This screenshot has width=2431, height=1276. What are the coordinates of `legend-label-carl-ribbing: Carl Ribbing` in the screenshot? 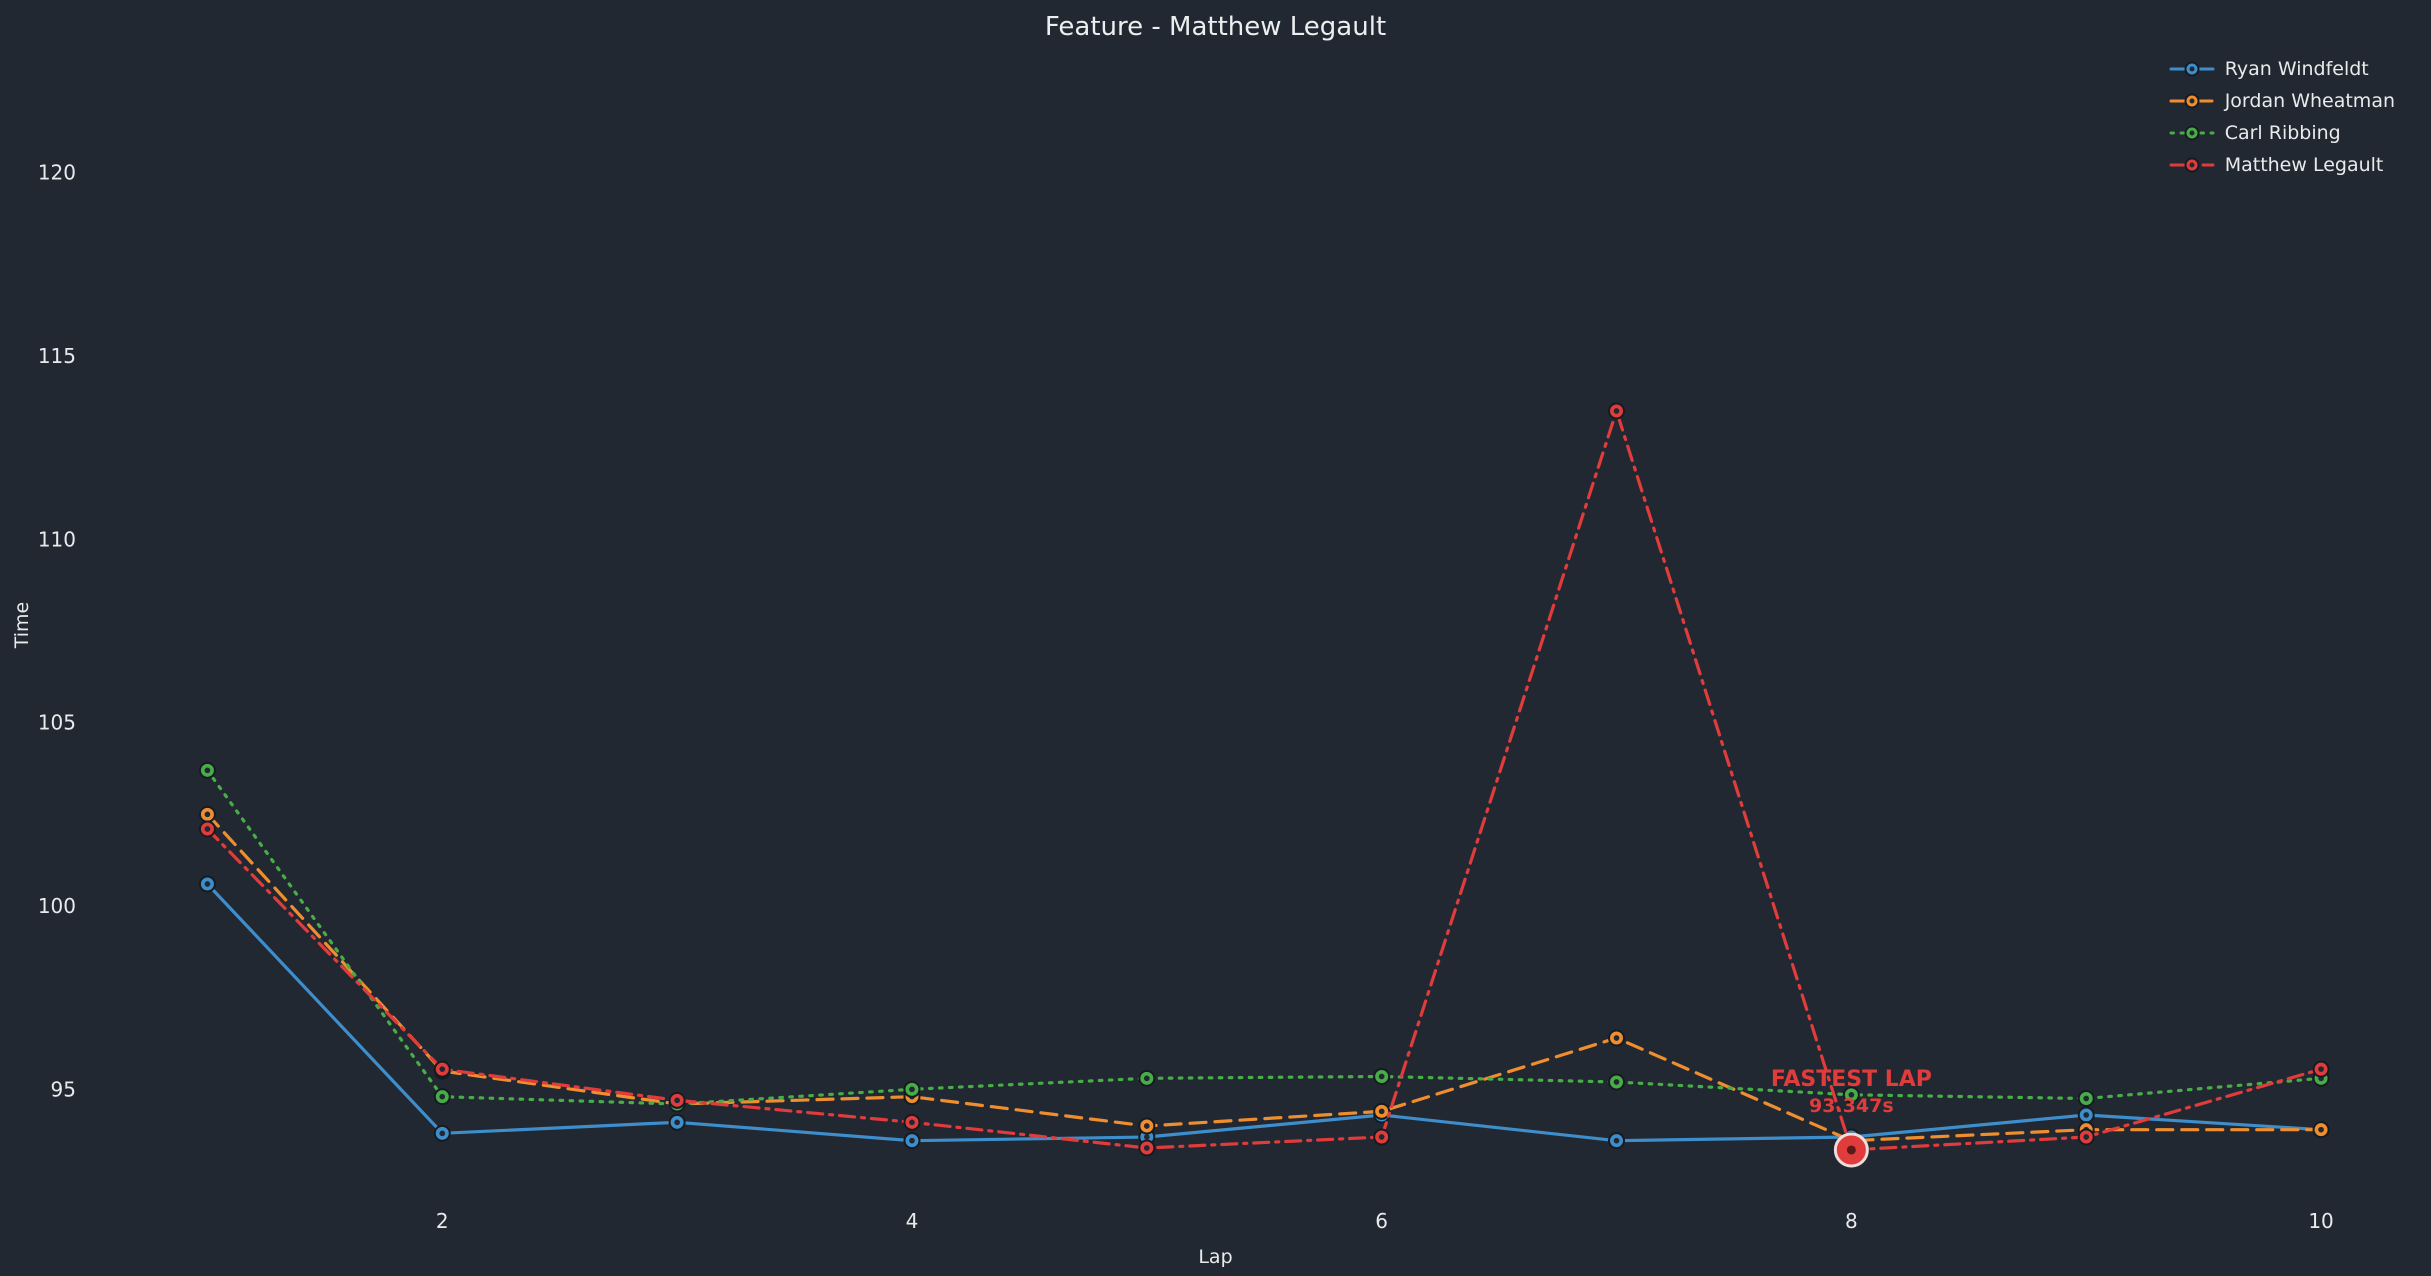 It's located at (2282, 133).